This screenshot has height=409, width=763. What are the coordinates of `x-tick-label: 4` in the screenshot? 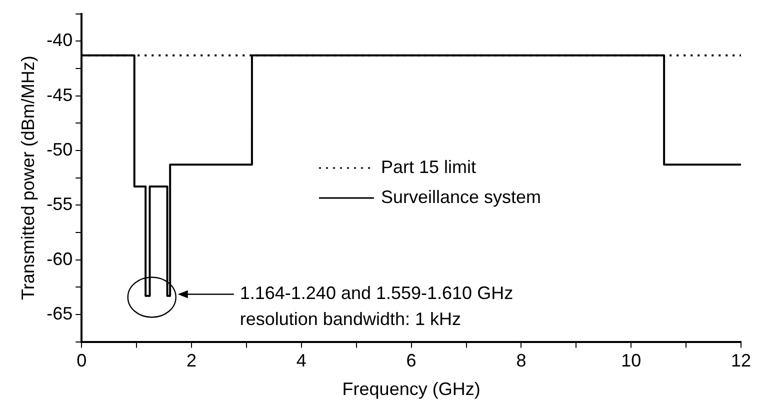 It's located at (301, 360).